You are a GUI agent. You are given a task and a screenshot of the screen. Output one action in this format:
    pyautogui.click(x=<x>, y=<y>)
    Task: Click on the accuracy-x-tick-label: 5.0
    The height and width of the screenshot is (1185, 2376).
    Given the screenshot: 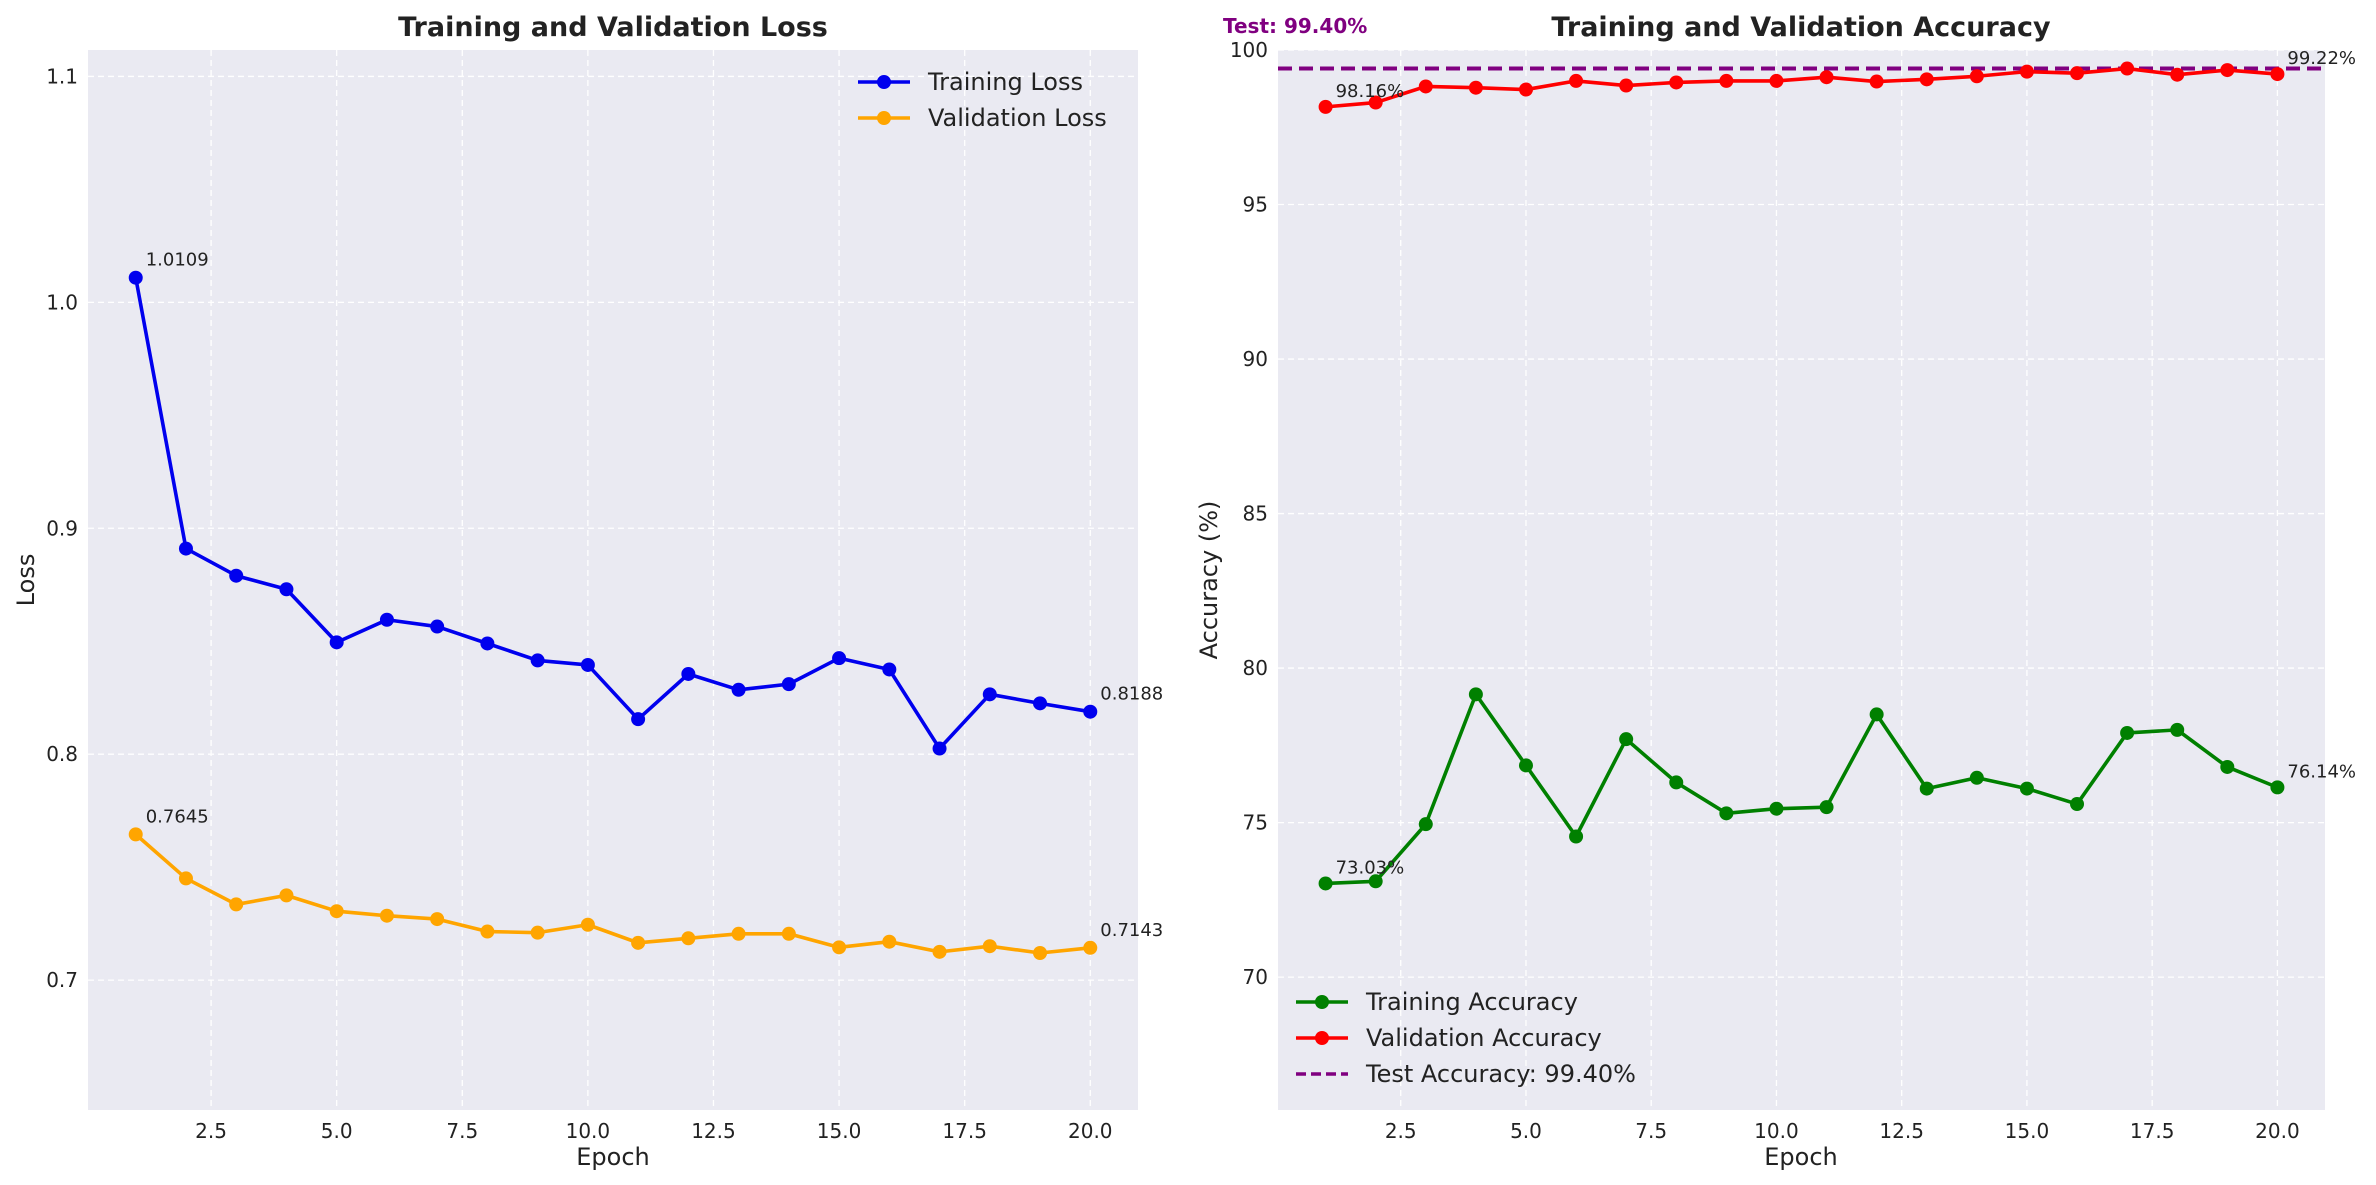 What is the action you would take?
    pyautogui.click(x=1526, y=1131)
    